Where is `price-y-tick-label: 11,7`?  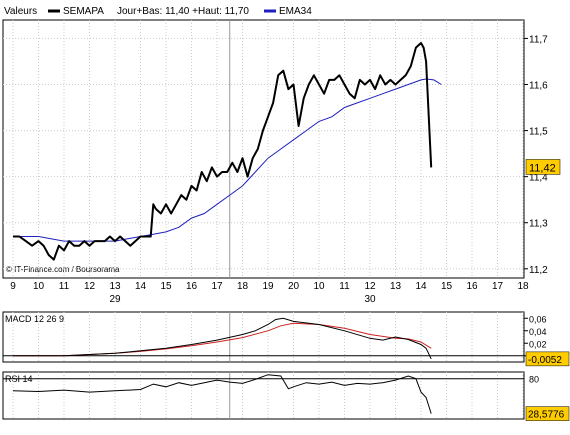 price-y-tick-label: 11,7 is located at coordinates (538, 39).